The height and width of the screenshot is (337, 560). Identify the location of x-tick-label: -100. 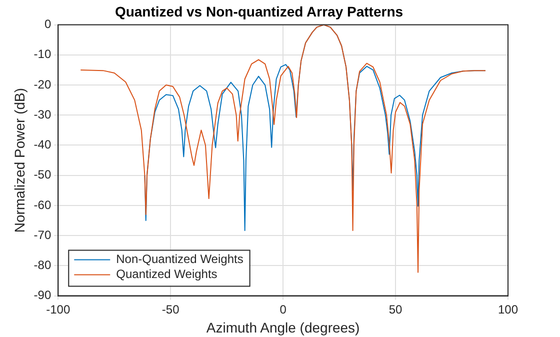
(58, 309).